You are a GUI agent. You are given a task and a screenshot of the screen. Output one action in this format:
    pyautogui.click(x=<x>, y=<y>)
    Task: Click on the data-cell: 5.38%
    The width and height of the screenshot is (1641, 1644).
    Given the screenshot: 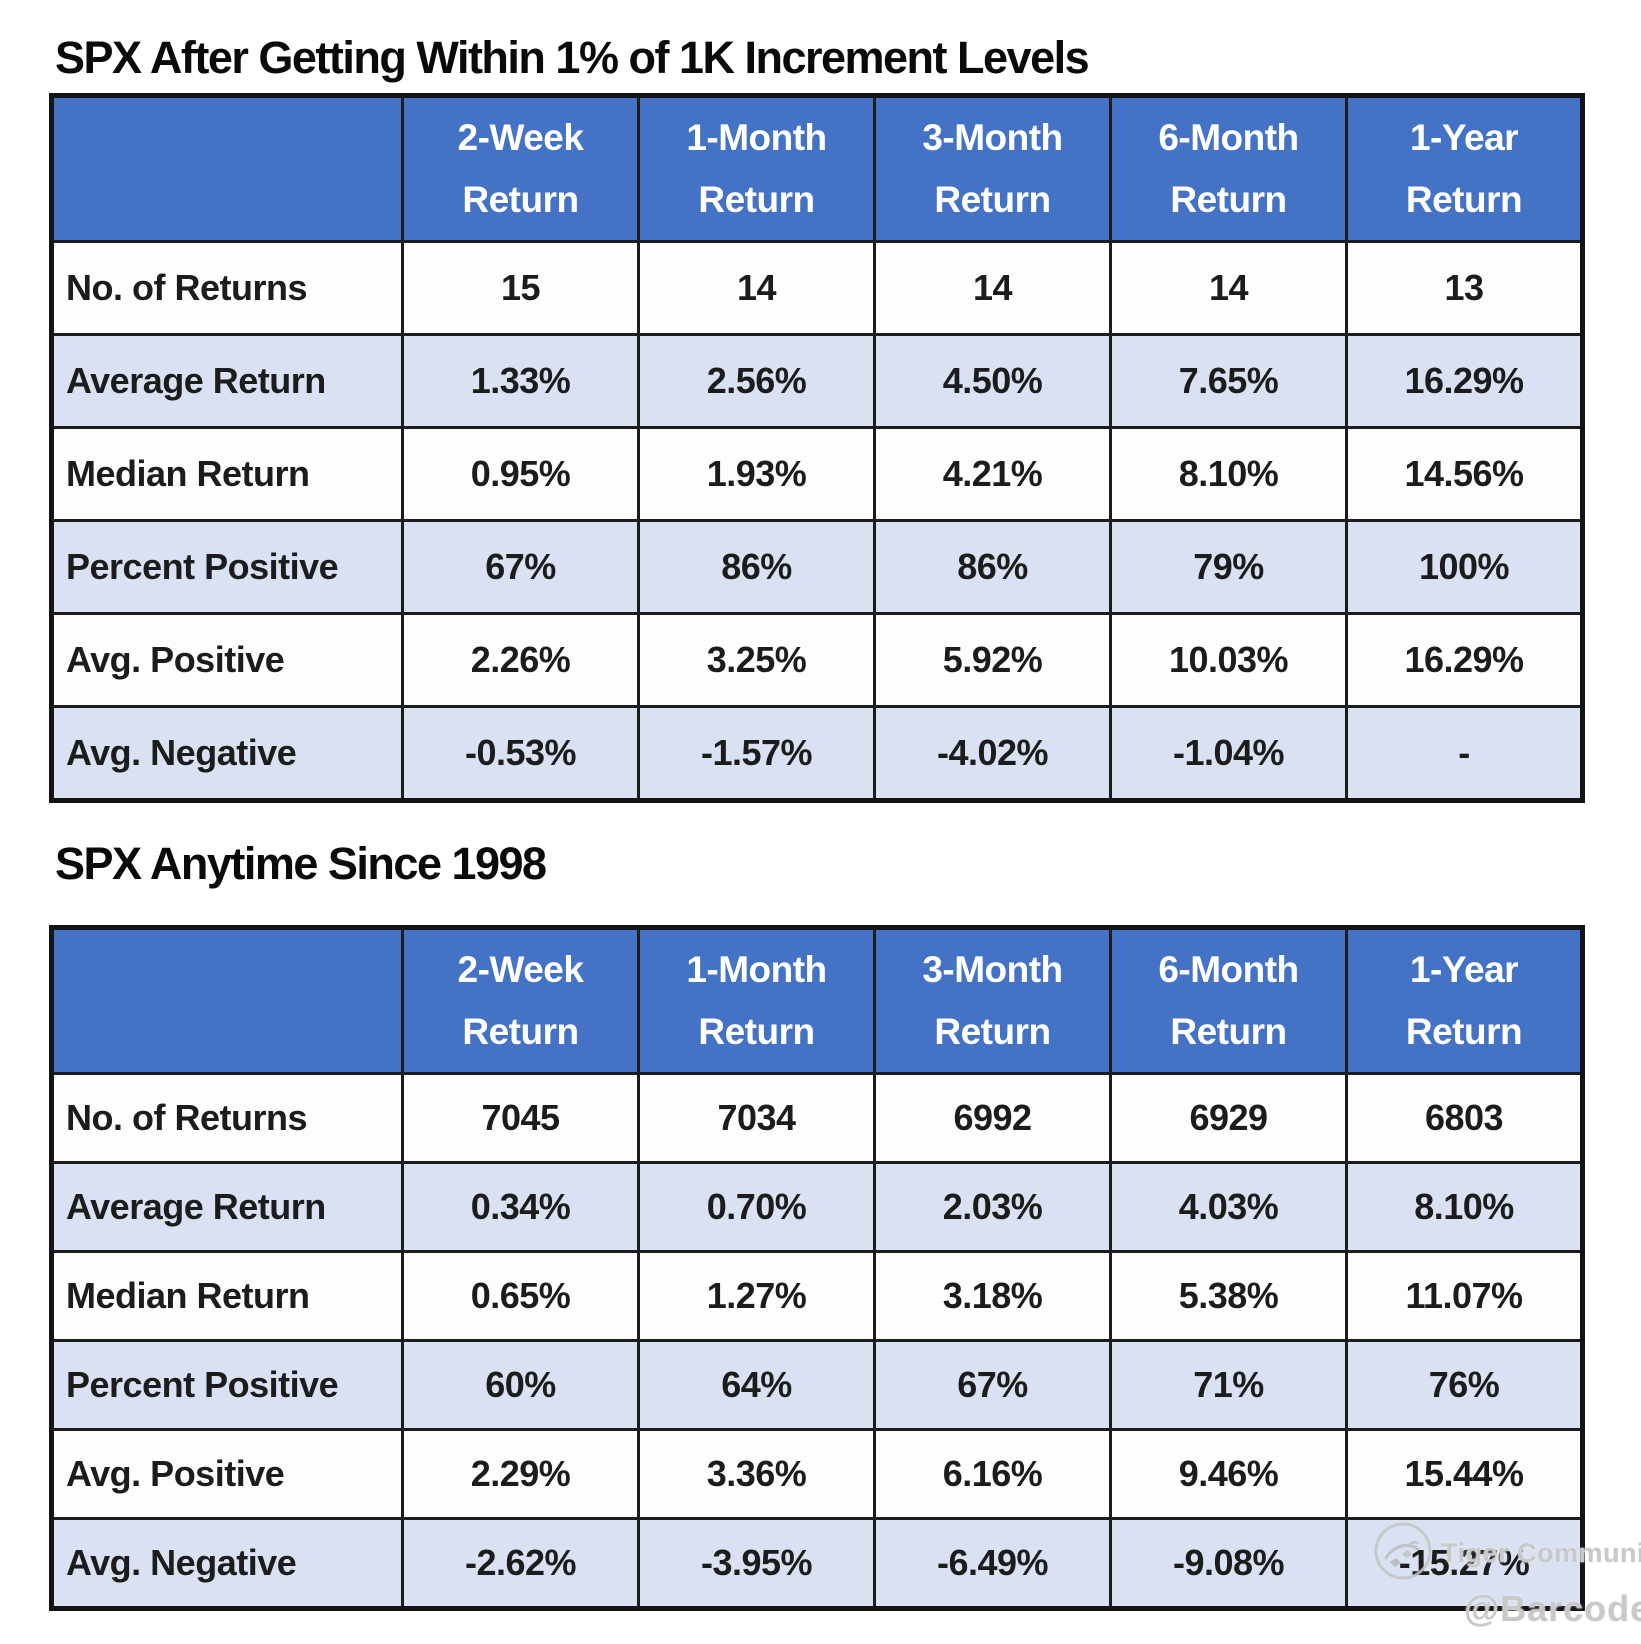 What is the action you would take?
    pyautogui.click(x=1228, y=1296)
    